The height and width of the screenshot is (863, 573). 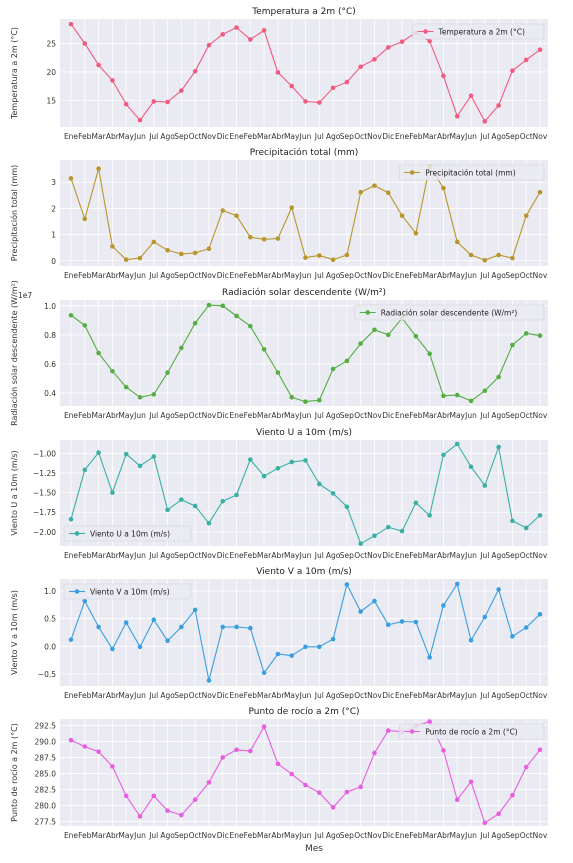 I want to click on y-tick-label: −1.50, so click(x=44, y=493).